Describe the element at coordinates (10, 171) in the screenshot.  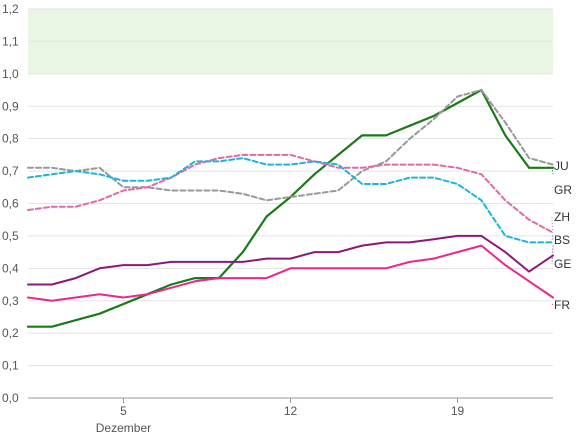
I see `y-tick-label: 0,7` at that location.